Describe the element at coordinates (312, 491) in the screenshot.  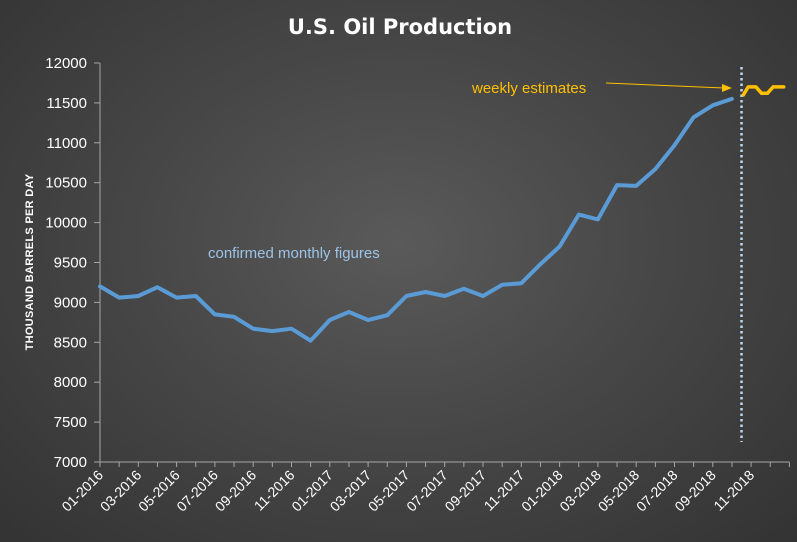
I see `x-tick-label: 01-2017` at that location.